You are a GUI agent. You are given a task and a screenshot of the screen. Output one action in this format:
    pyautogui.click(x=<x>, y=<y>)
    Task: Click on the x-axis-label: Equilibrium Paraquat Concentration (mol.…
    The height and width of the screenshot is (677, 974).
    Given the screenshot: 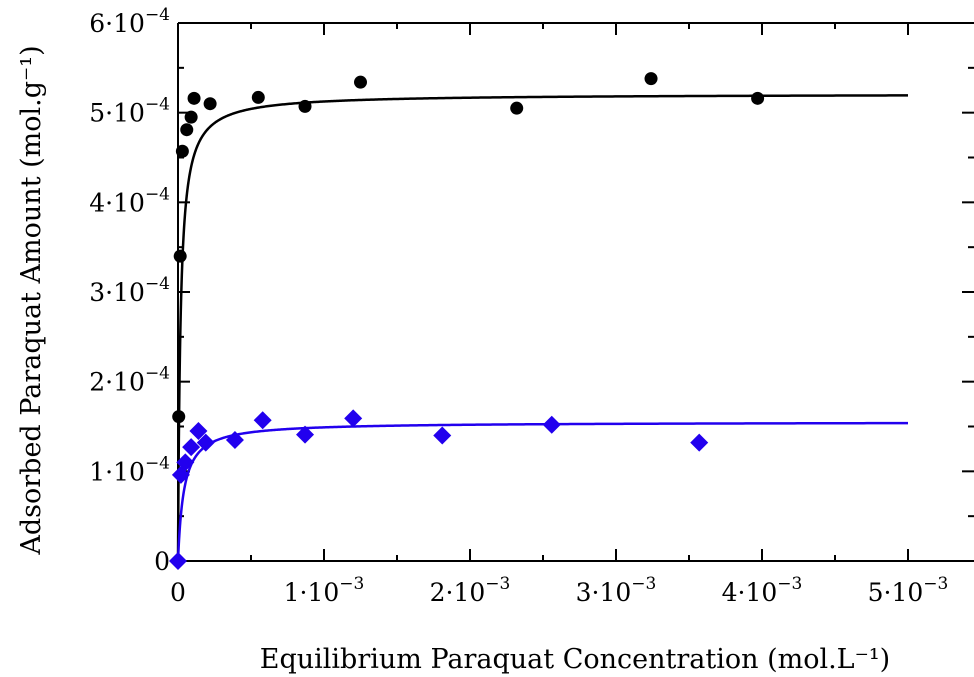 What is the action you would take?
    pyautogui.click(x=575, y=659)
    